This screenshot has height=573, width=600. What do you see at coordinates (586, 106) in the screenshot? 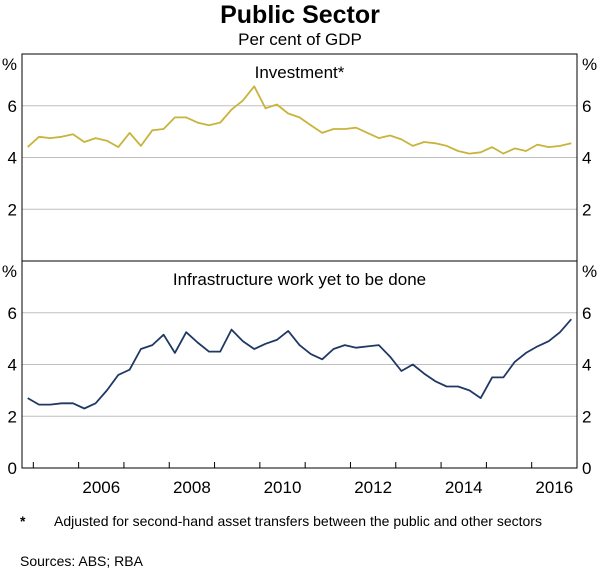
I see `panel-1-ytick-right: 6` at bounding box center [586, 106].